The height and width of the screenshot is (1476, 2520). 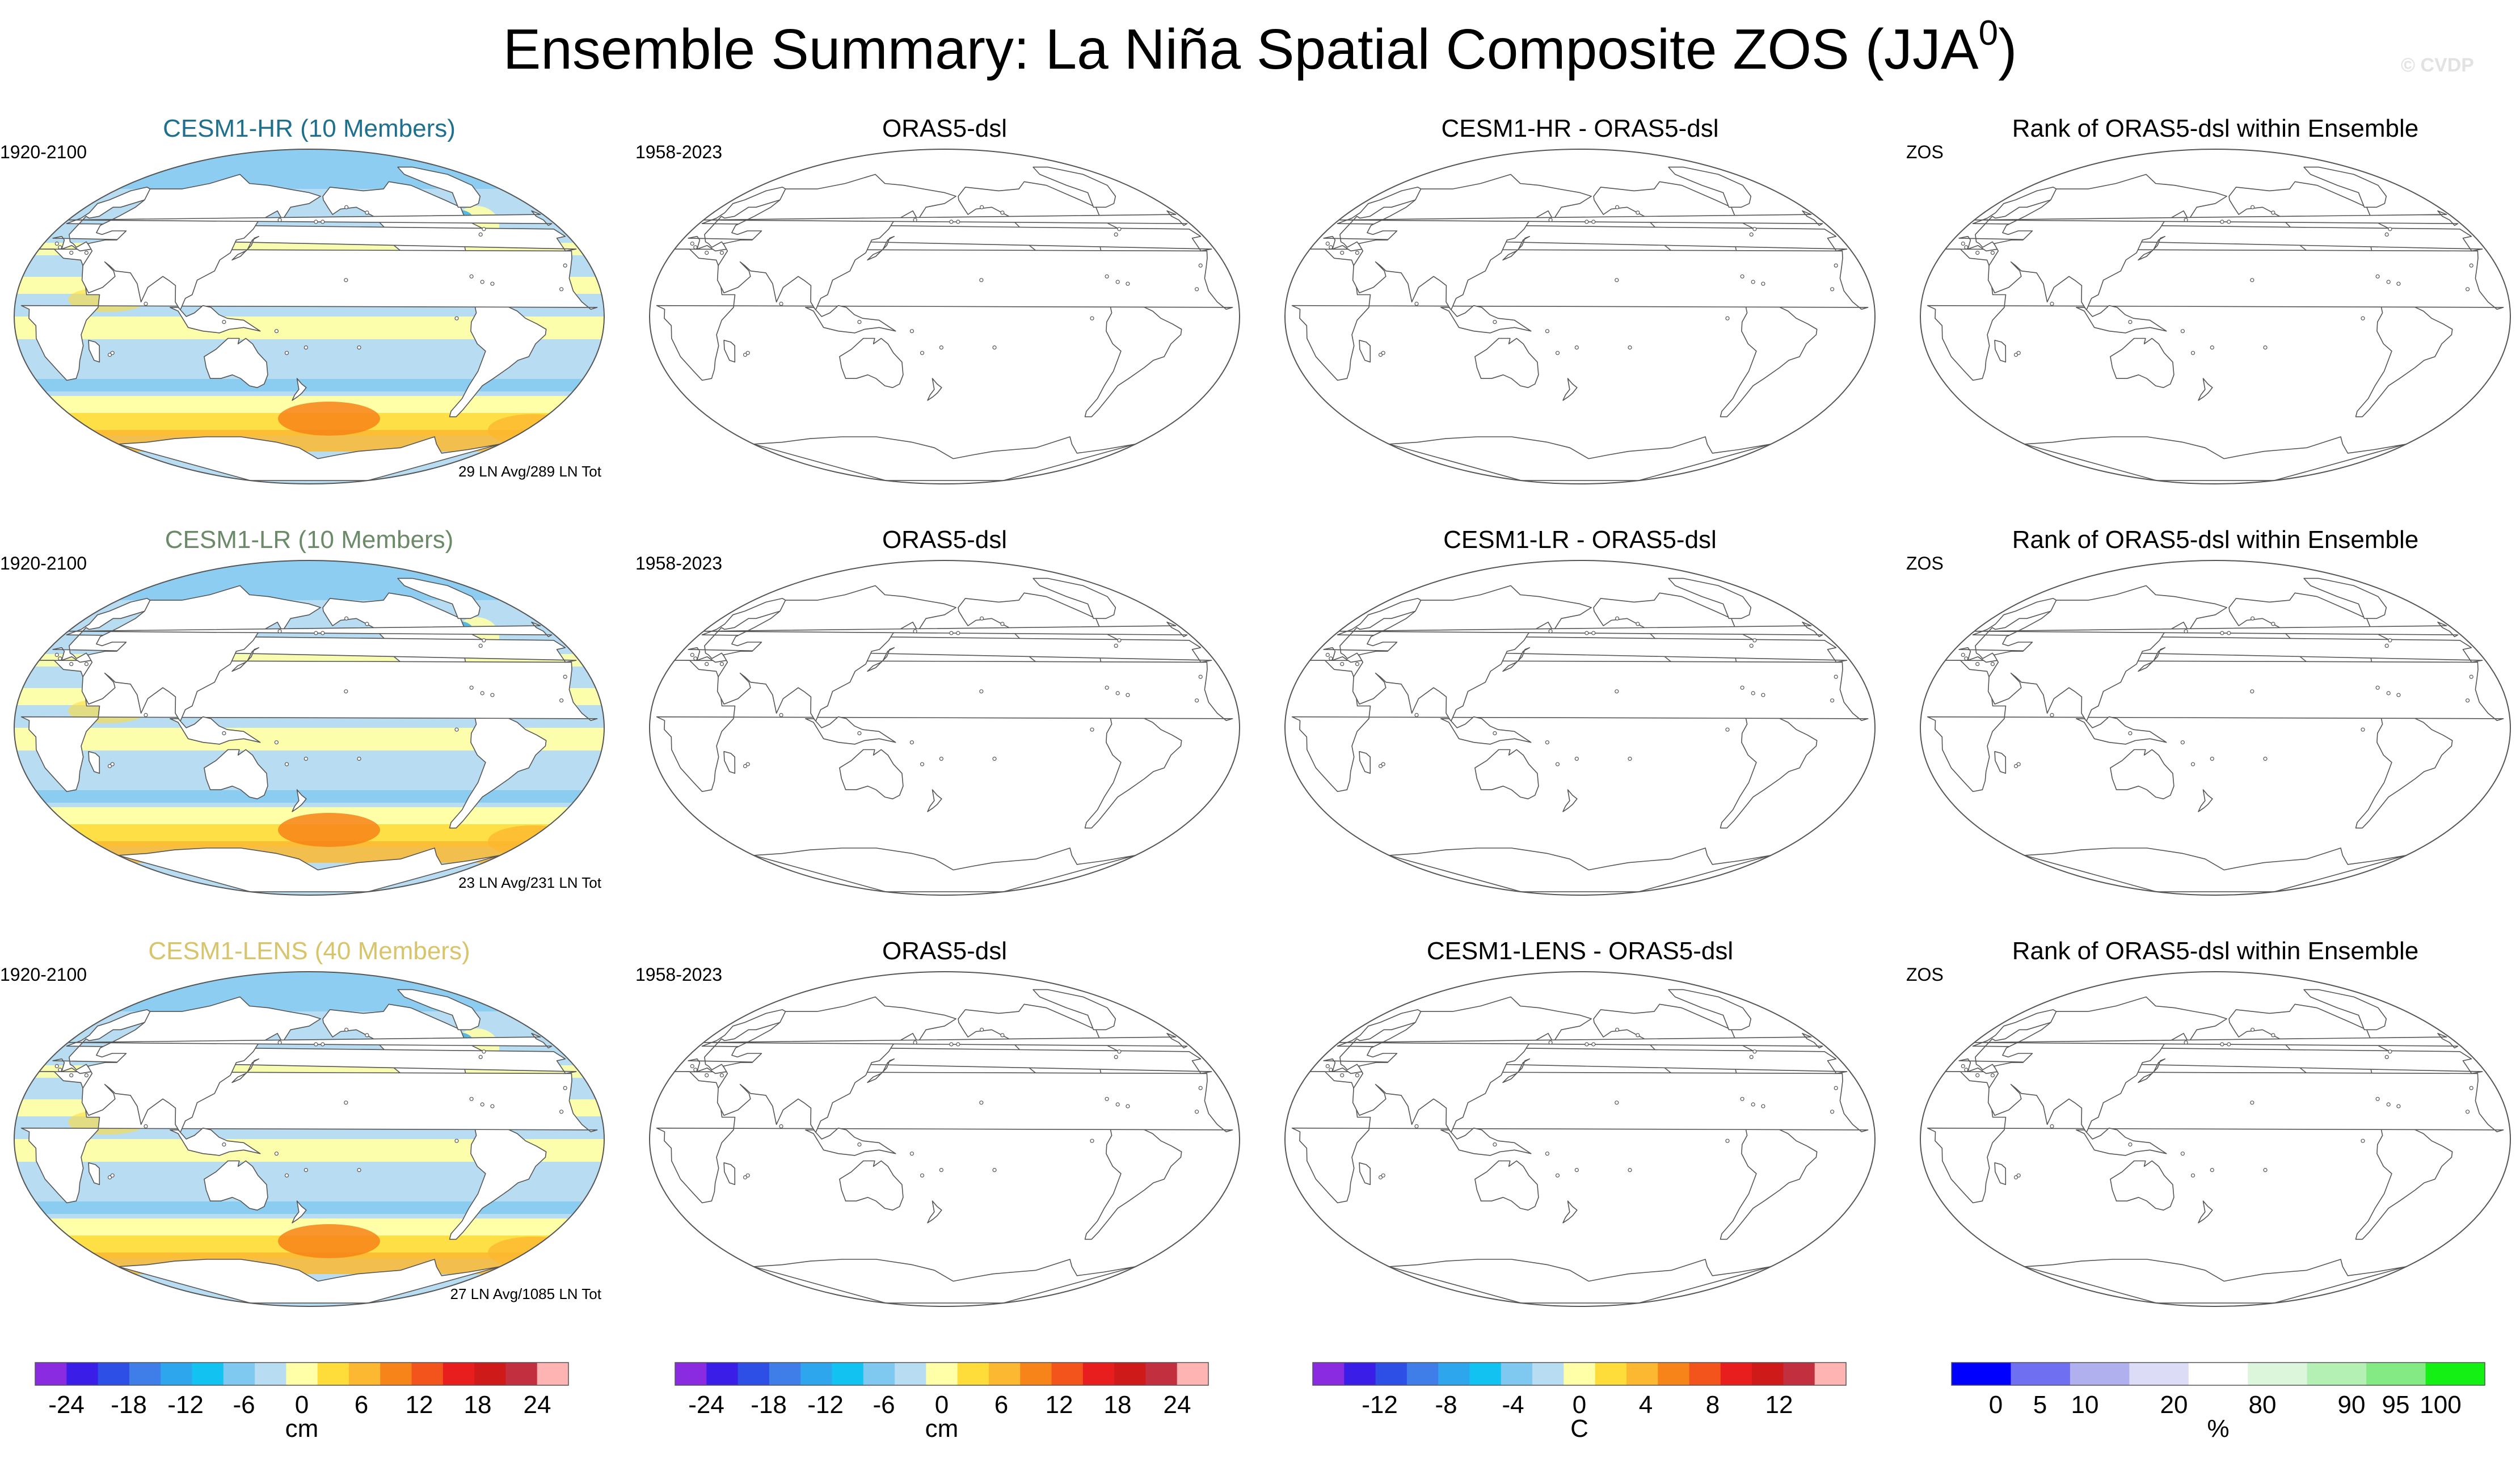 What do you see at coordinates (825, 1405) in the screenshot?
I see `colorbar-tick-label: -12` at bounding box center [825, 1405].